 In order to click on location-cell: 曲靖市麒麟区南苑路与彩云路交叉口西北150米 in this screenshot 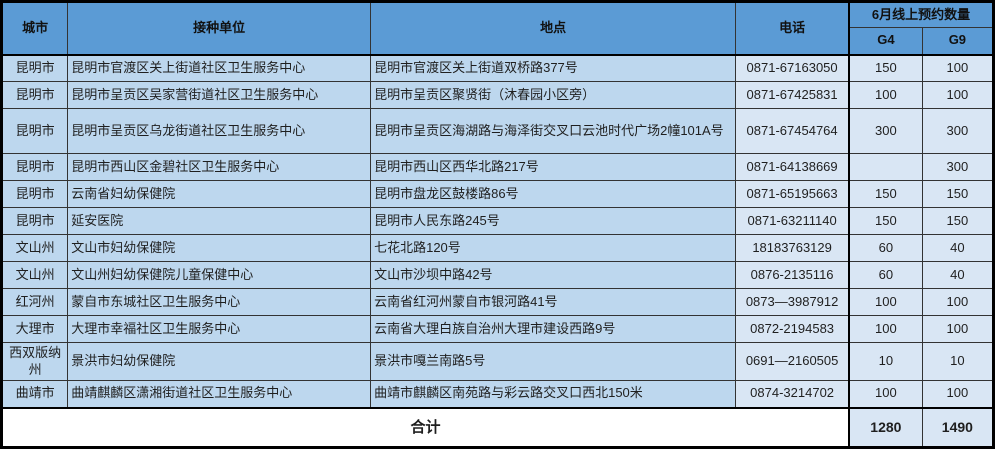, I will do `click(553, 394)`.